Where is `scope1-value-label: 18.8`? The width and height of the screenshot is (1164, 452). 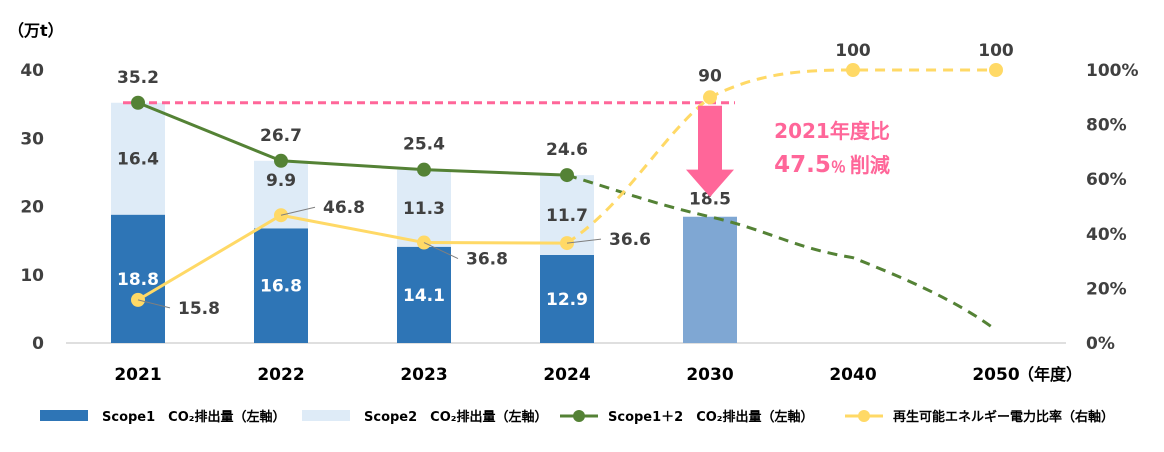
scope1-value-label: 18.8 is located at coordinates (138, 280).